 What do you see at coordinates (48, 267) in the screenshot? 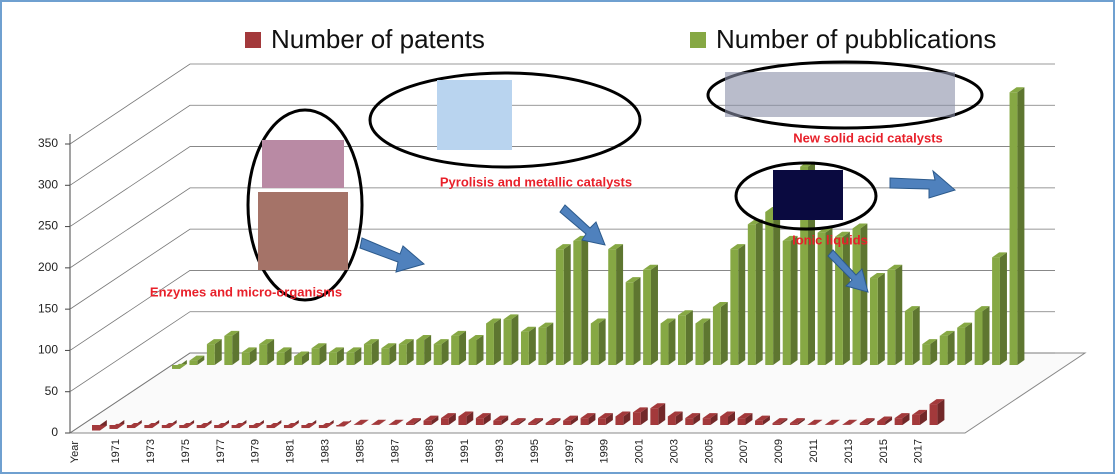
I see `y-tick-label: 200` at bounding box center [48, 267].